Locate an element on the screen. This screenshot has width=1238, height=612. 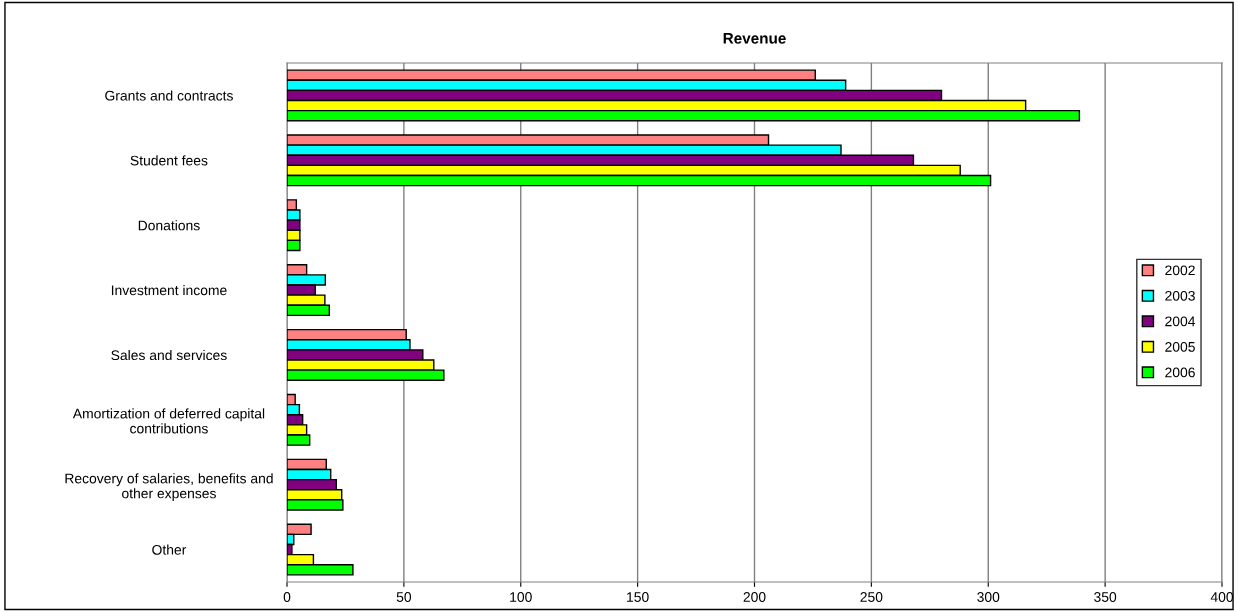
y-tick-label: Amortization of deferred capital contributions is located at coordinates (168, 421).